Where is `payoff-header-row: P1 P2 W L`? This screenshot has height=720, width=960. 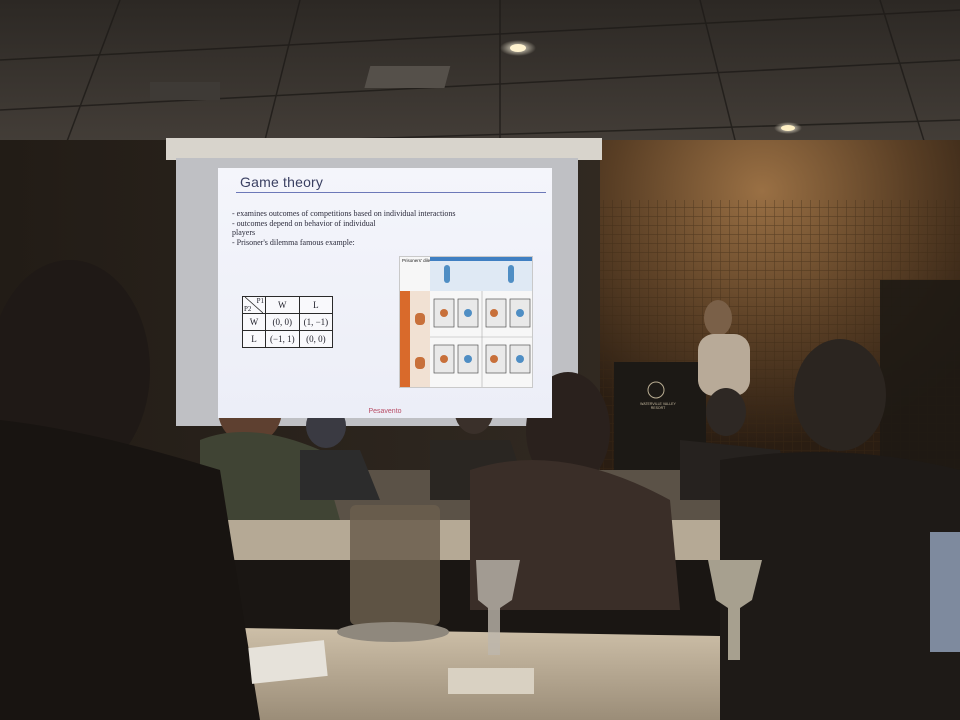 payoff-header-row: P1 P2 W L is located at coordinates (288, 305).